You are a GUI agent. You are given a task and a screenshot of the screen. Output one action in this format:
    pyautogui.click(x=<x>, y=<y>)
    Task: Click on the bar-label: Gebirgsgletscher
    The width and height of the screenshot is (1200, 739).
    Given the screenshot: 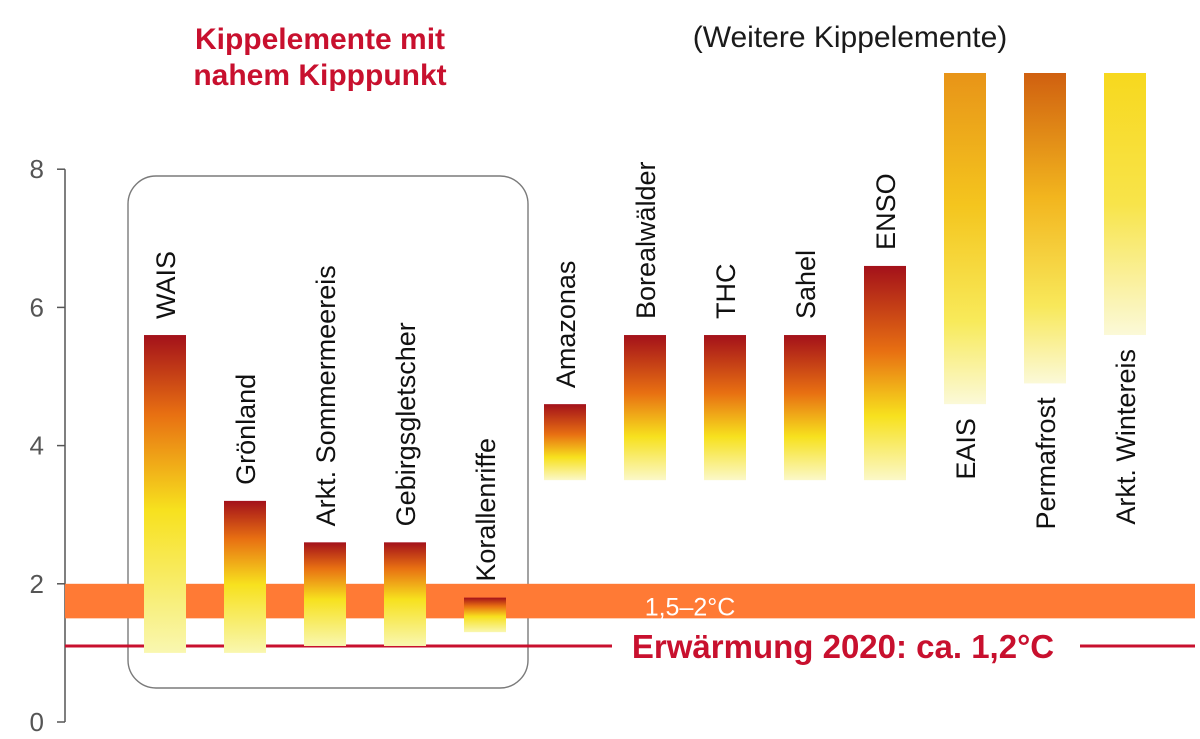 What is the action you would take?
    pyautogui.click(x=406, y=424)
    